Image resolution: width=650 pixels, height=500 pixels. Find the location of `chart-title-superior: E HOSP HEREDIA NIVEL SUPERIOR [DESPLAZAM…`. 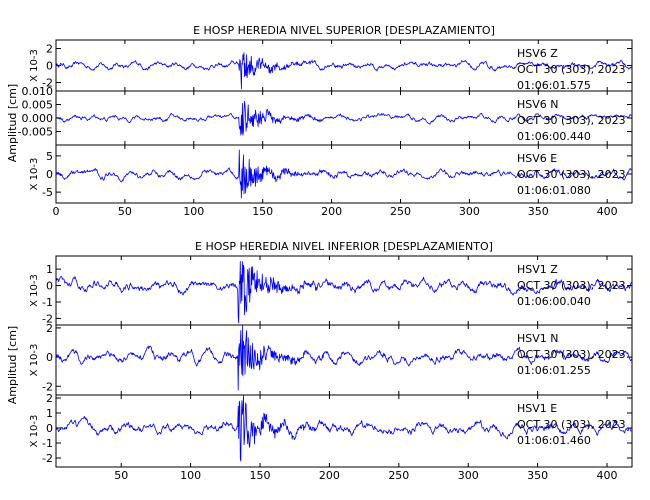

chart-title-superior: E HOSP HEREDIA NIVEL SUPERIOR [DESPLAZAM… is located at coordinates (344, 30).